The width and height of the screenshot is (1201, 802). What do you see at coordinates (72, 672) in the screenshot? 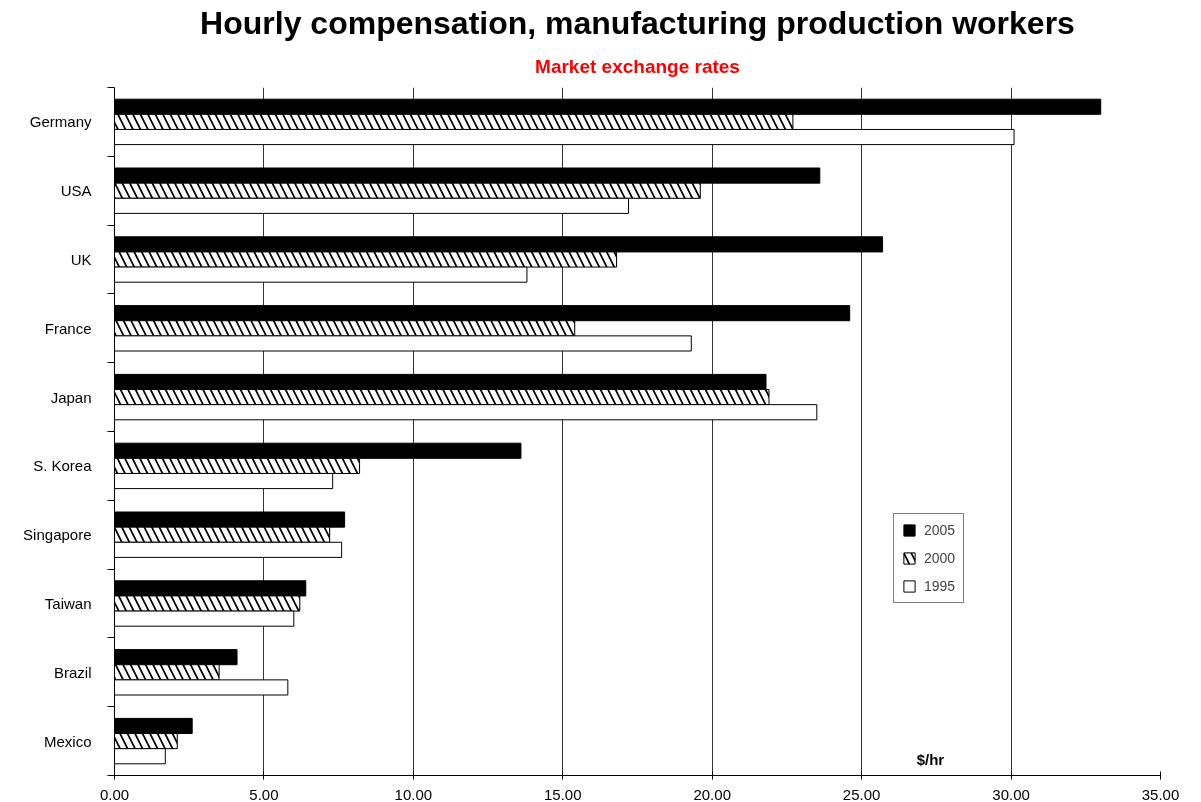
I see `y-tick-label: Brazil` at bounding box center [72, 672].